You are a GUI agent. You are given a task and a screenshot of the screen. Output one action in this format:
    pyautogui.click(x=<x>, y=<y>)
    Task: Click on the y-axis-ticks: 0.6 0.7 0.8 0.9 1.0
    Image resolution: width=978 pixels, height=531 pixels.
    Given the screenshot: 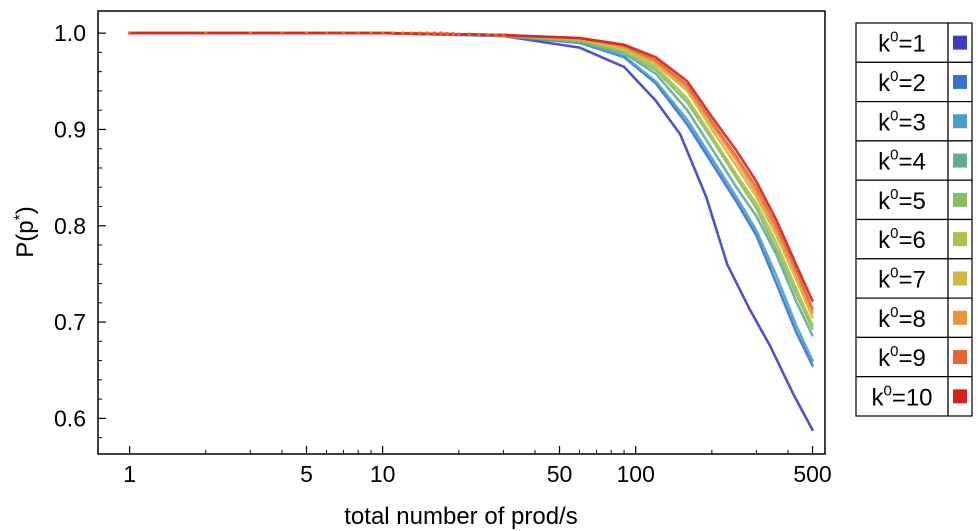 What is the action you would take?
    pyautogui.click(x=80, y=229)
    